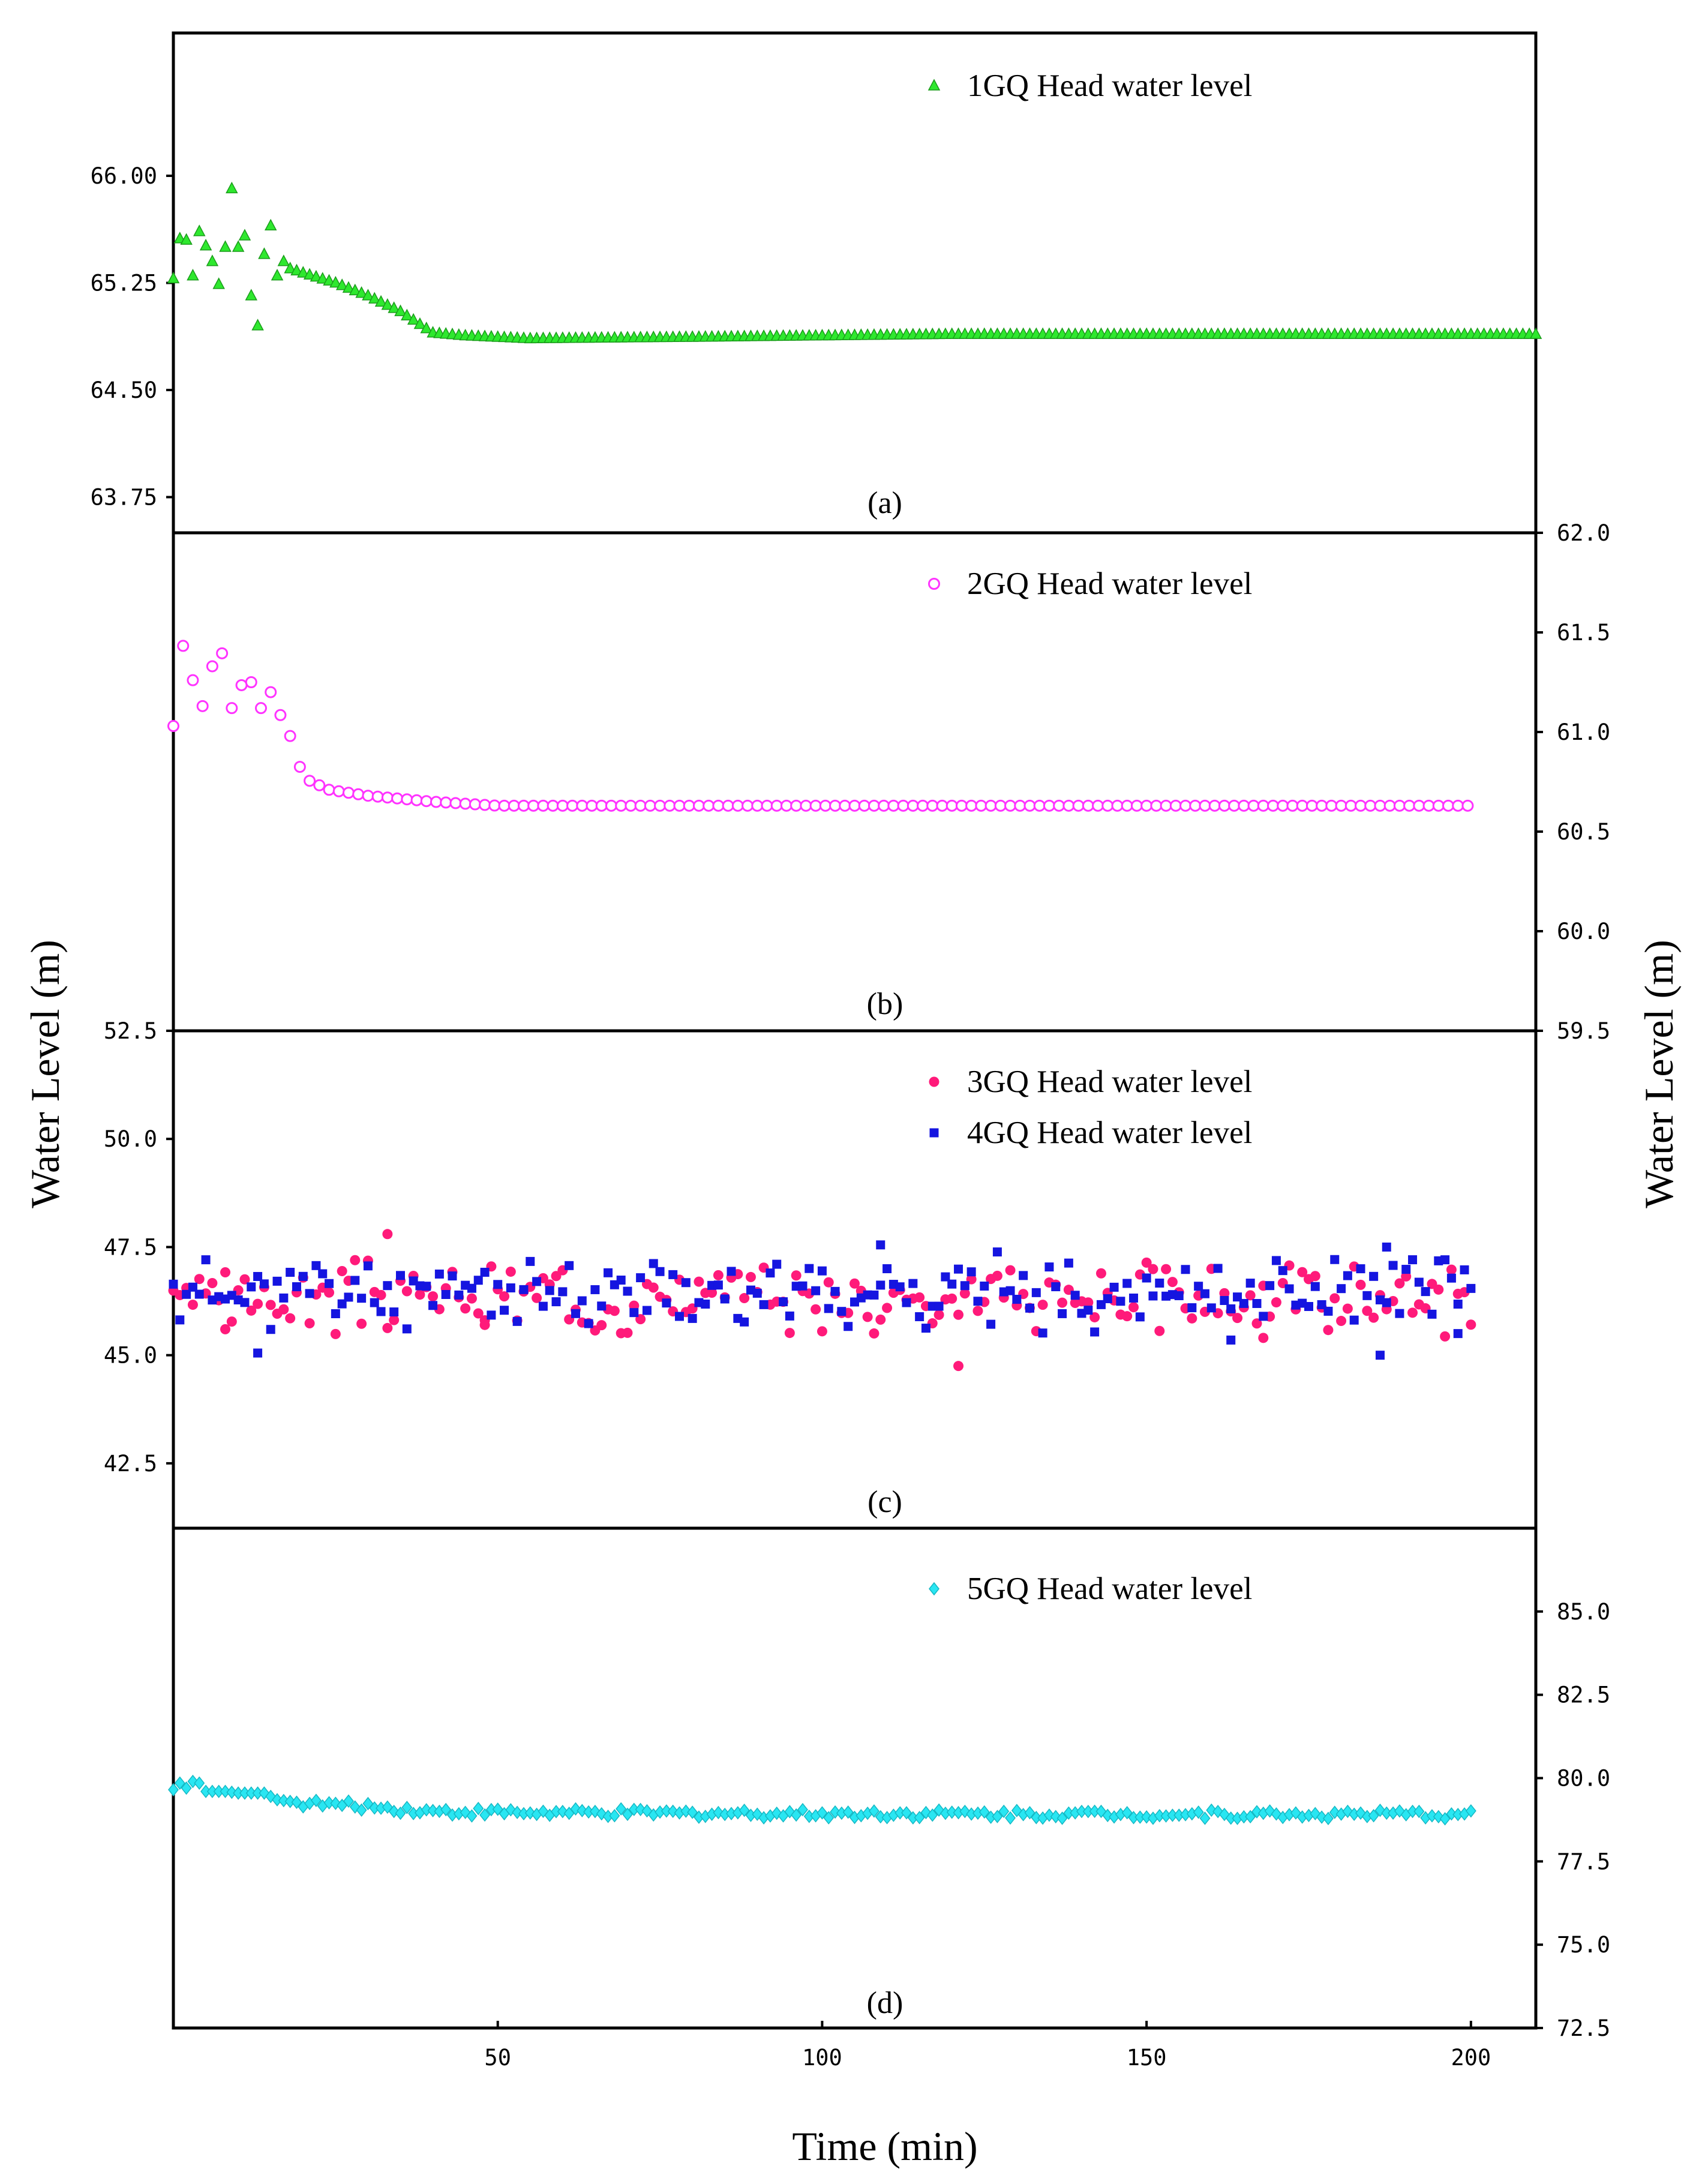  Describe the element at coordinates (1583, 1612) in the screenshot. I see `y-tick-label: 85.0` at that location.